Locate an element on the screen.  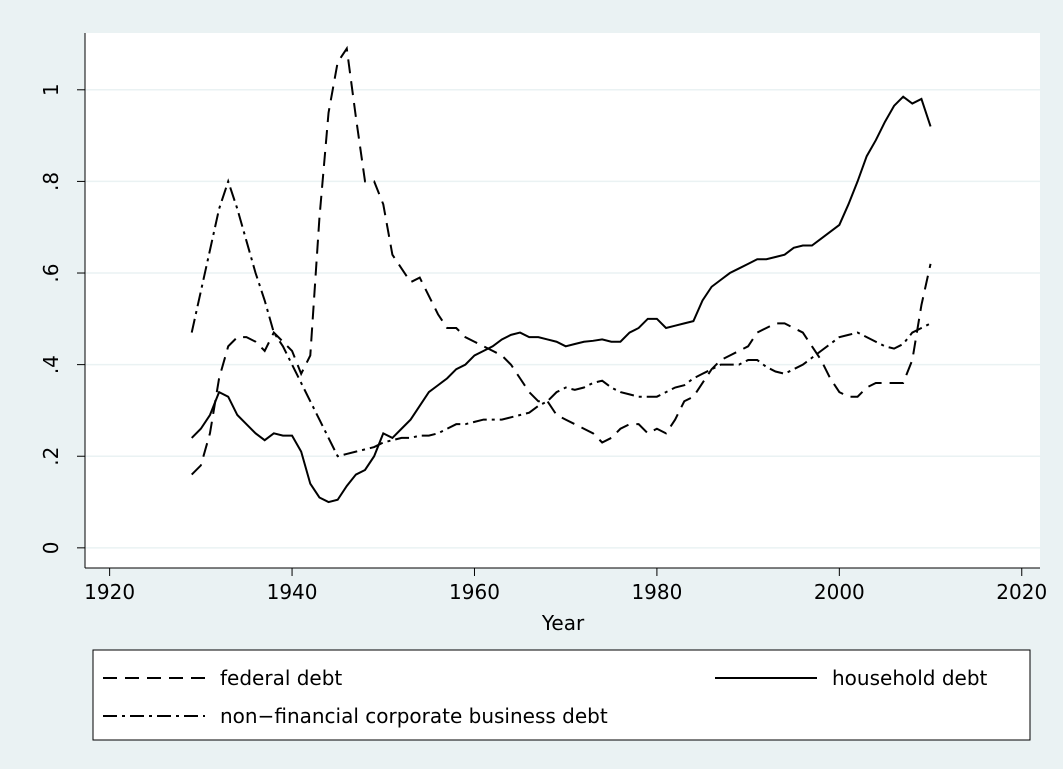
y-tick-label: .6 is located at coordinates (51, 272).